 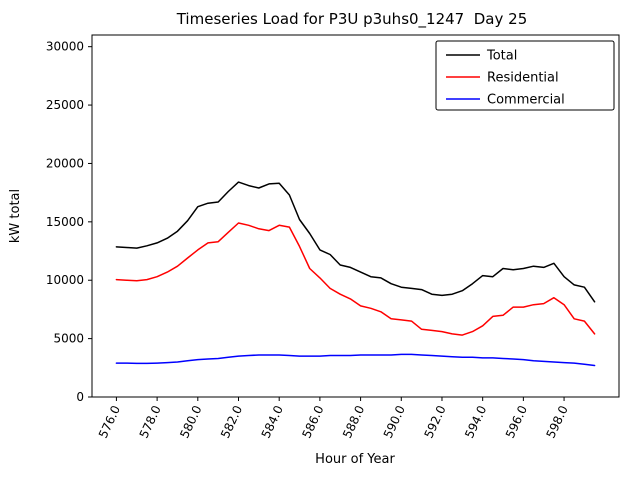 I want to click on legend-box, so click(x=525, y=75).